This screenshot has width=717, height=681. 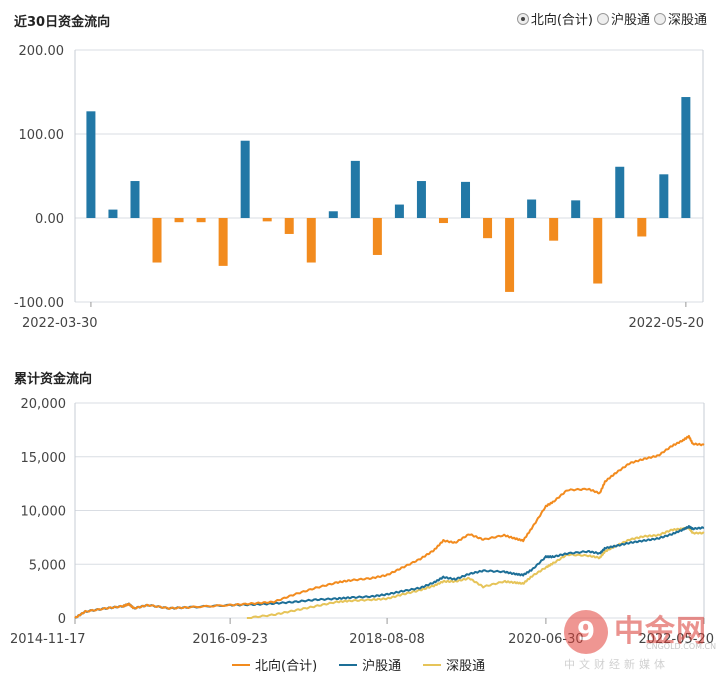 What do you see at coordinates (49, 219) in the screenshot?
I see `bar-y-tick-label: 0.00` at bounding box center [49, 219].